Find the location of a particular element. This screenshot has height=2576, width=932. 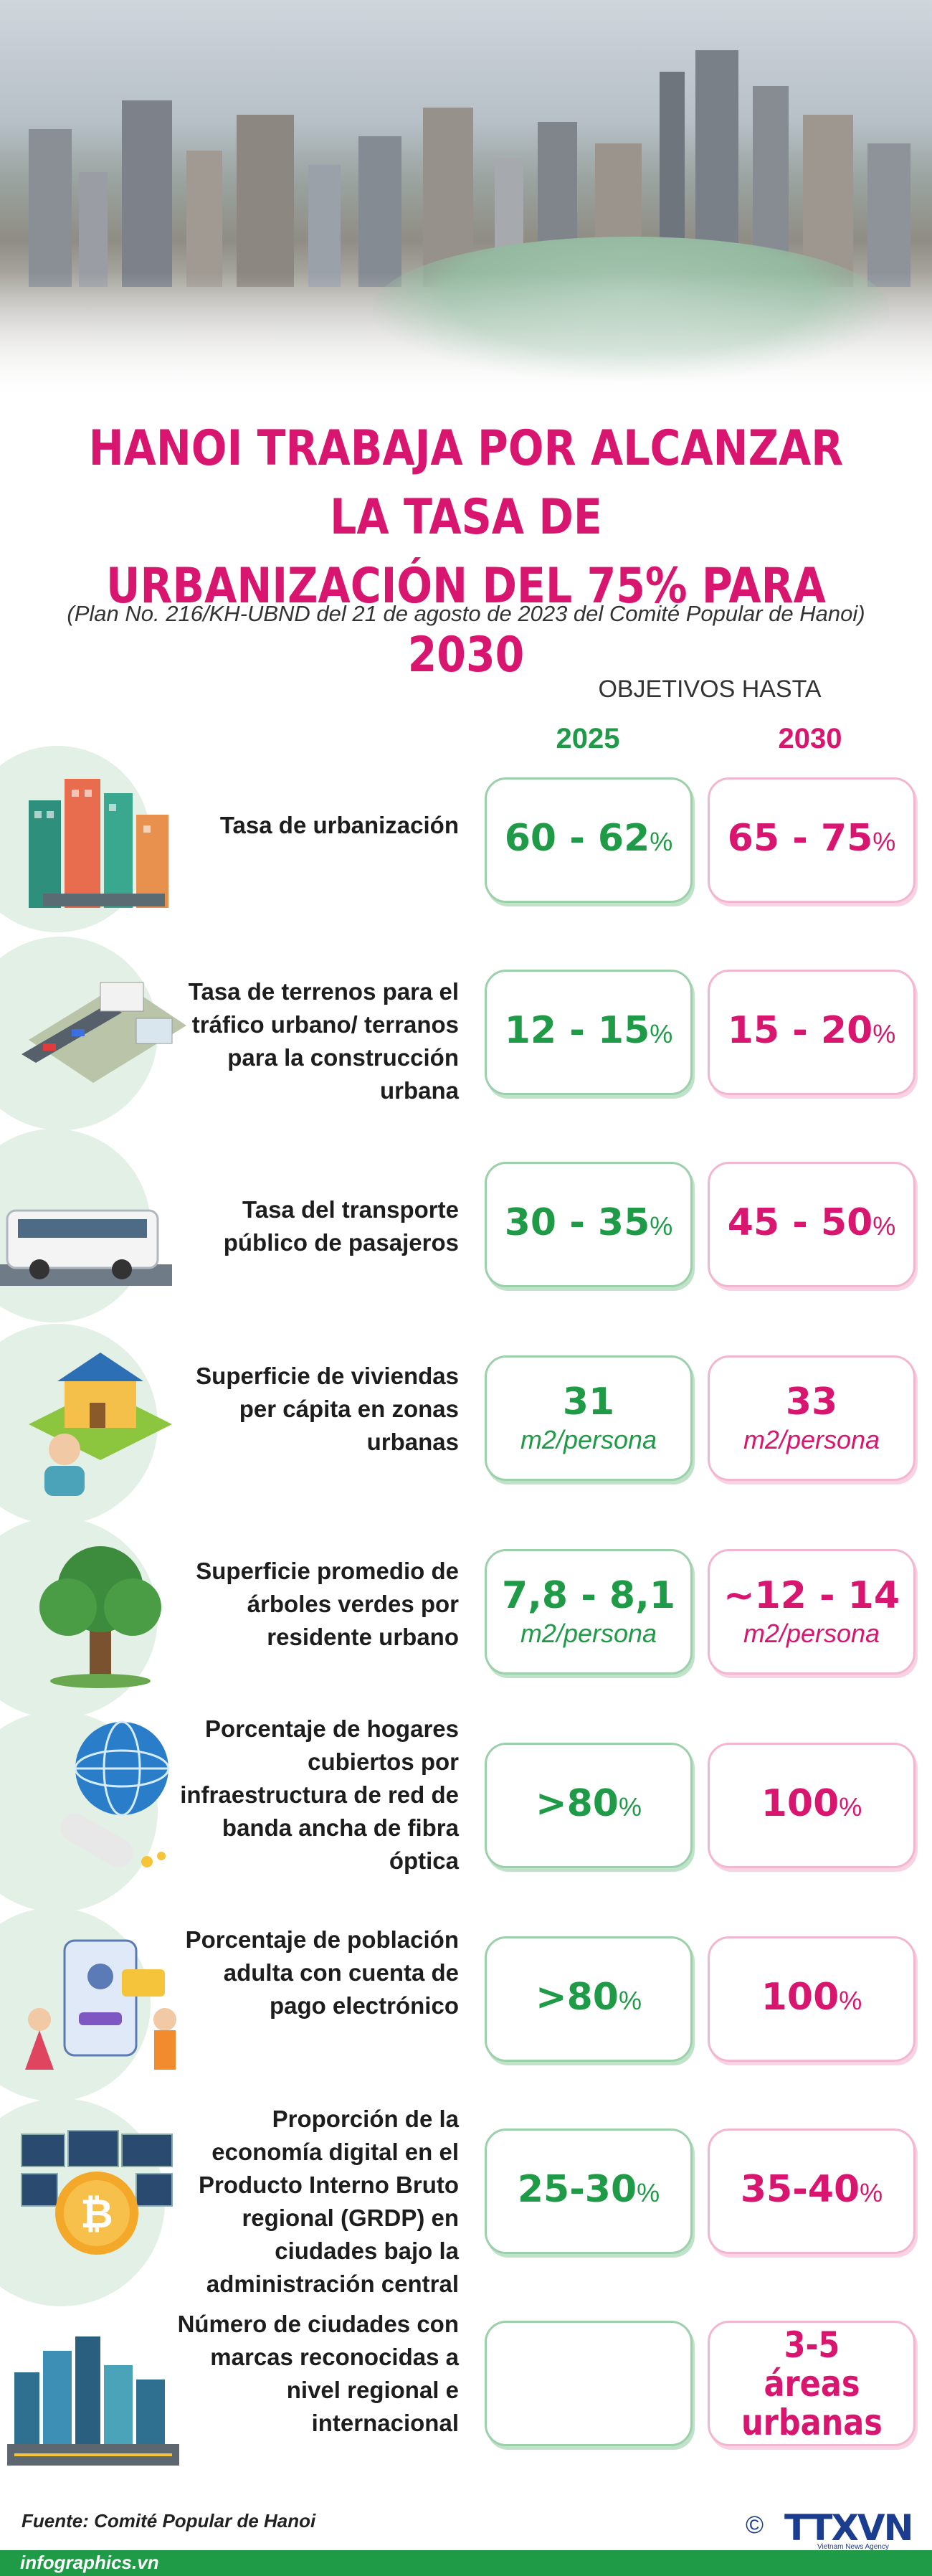

house-person-icon is located at coordinates (100, 1417).